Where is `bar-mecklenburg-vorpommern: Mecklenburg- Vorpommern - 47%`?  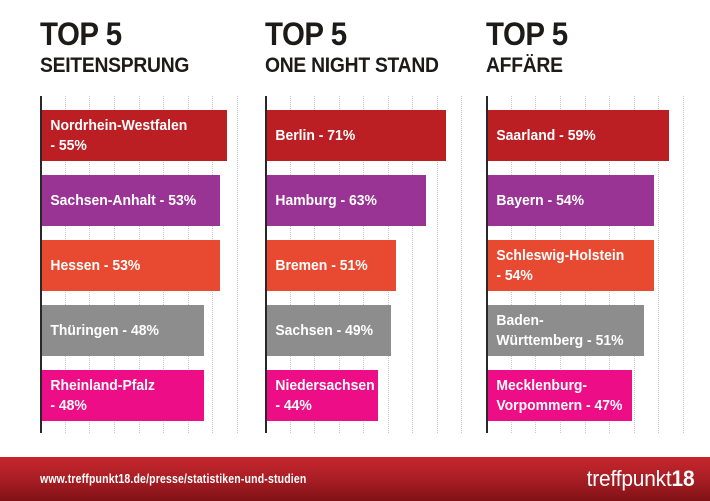
bar-mecklenburg-vorpommern: Mecklenburg- Vorpommern - 47% is located at coordinates (560, 395).